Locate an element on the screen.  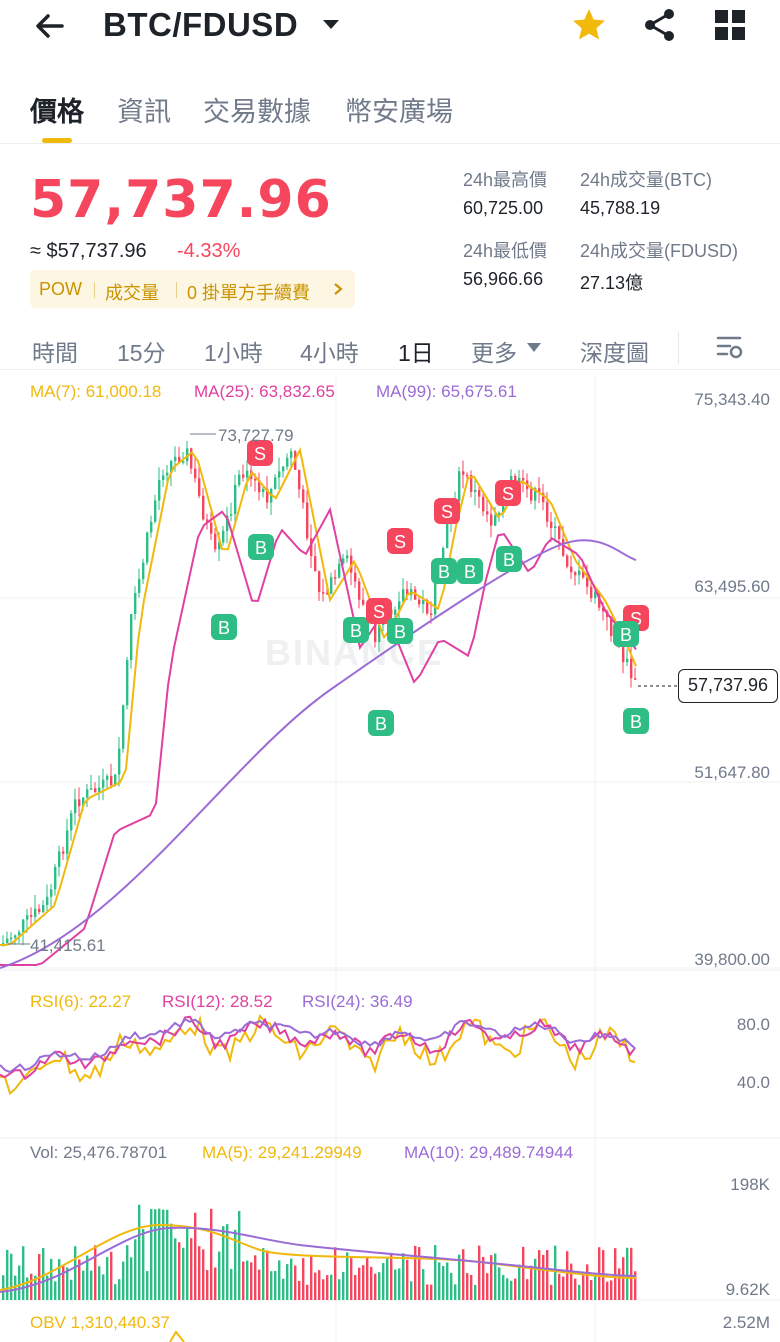
interval-15m: 15分 is located at coordinates (141, 353).